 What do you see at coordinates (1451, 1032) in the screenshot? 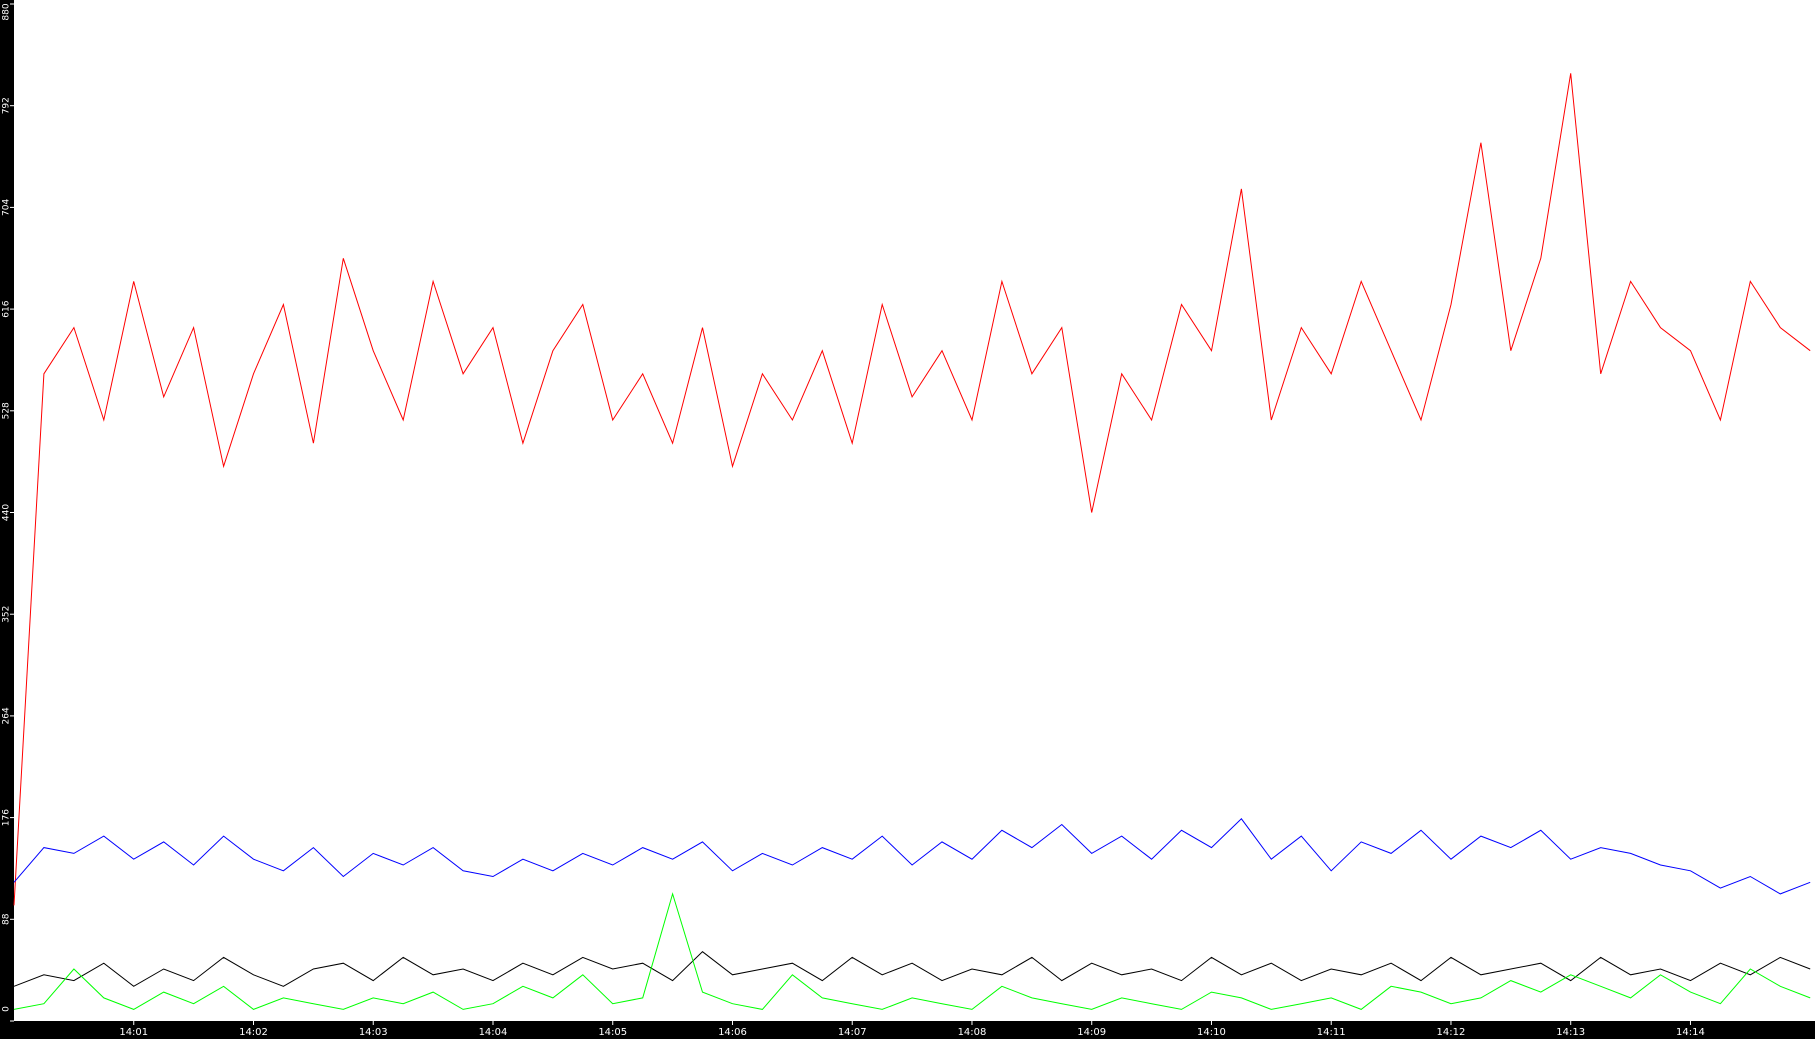
I see `x-tick-label: 14:12` at bounding box center [1451, 1032].